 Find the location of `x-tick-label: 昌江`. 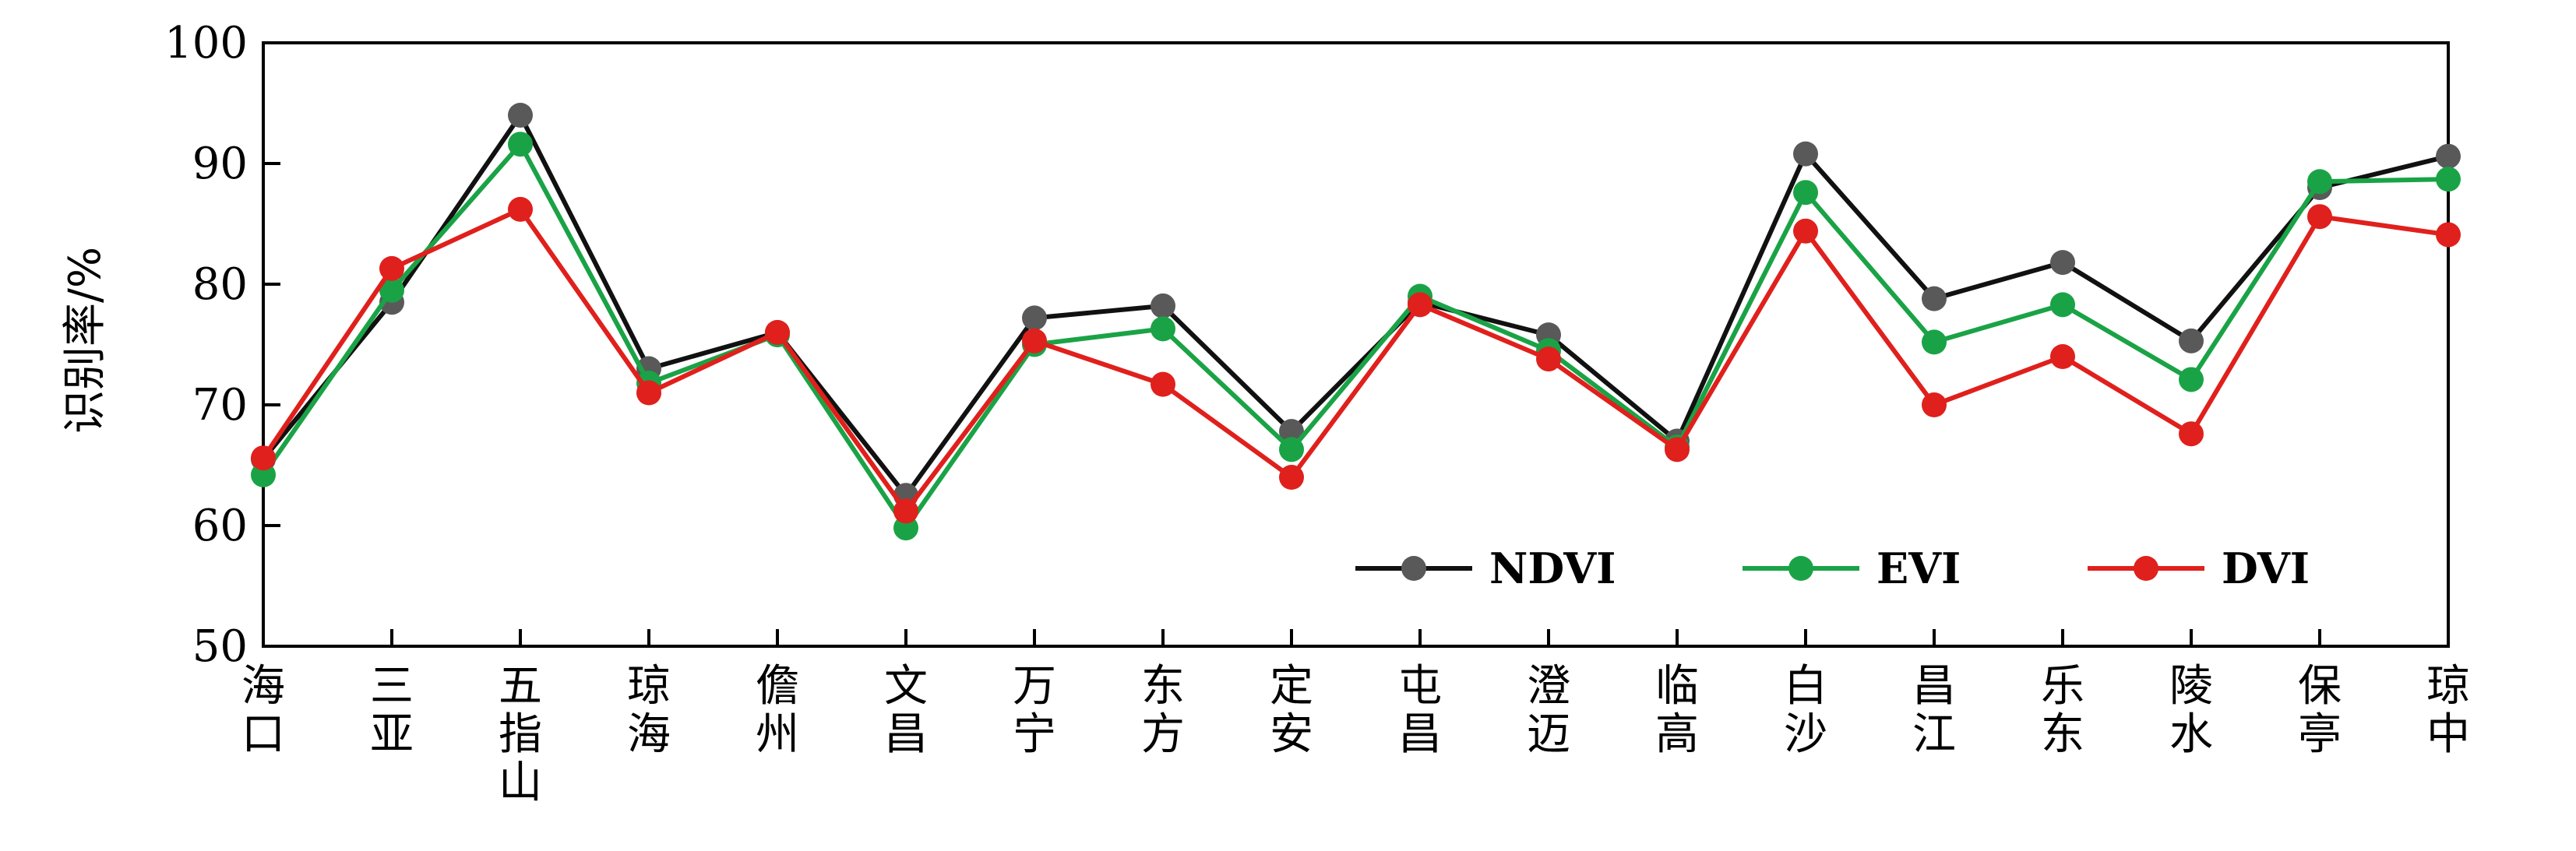

x-tick-label: 昌江 is located at coordinates (1934, 710).